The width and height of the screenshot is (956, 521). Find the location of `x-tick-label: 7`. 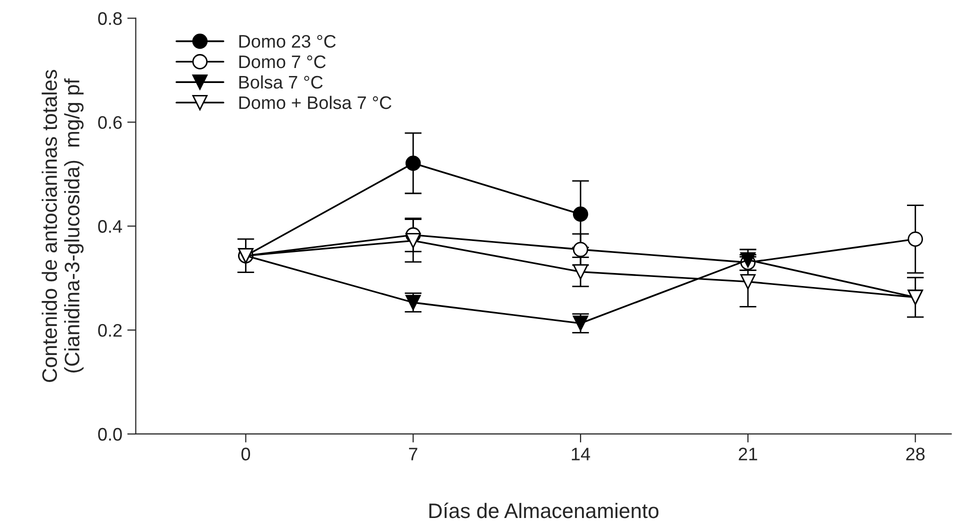

x-tick-label: 7 is located at coordinates (413, 454).